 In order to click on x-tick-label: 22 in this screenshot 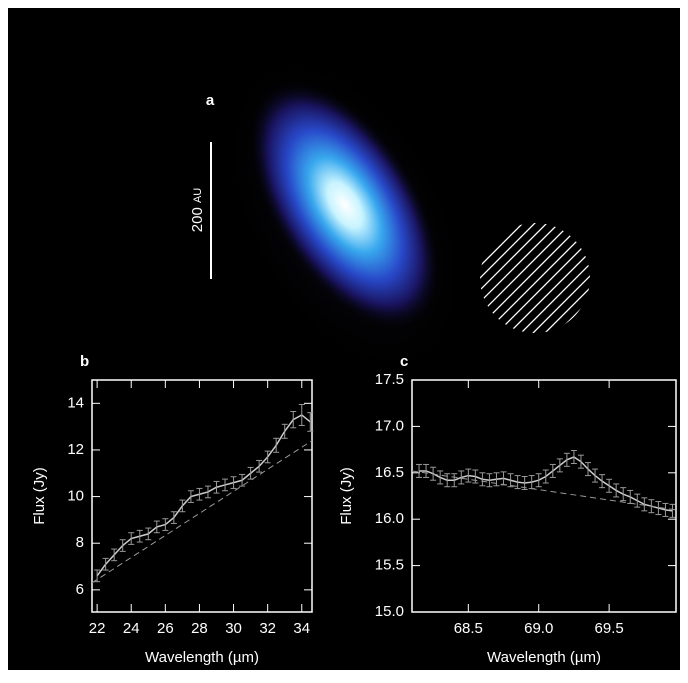, I will do `click(97, 628)`.